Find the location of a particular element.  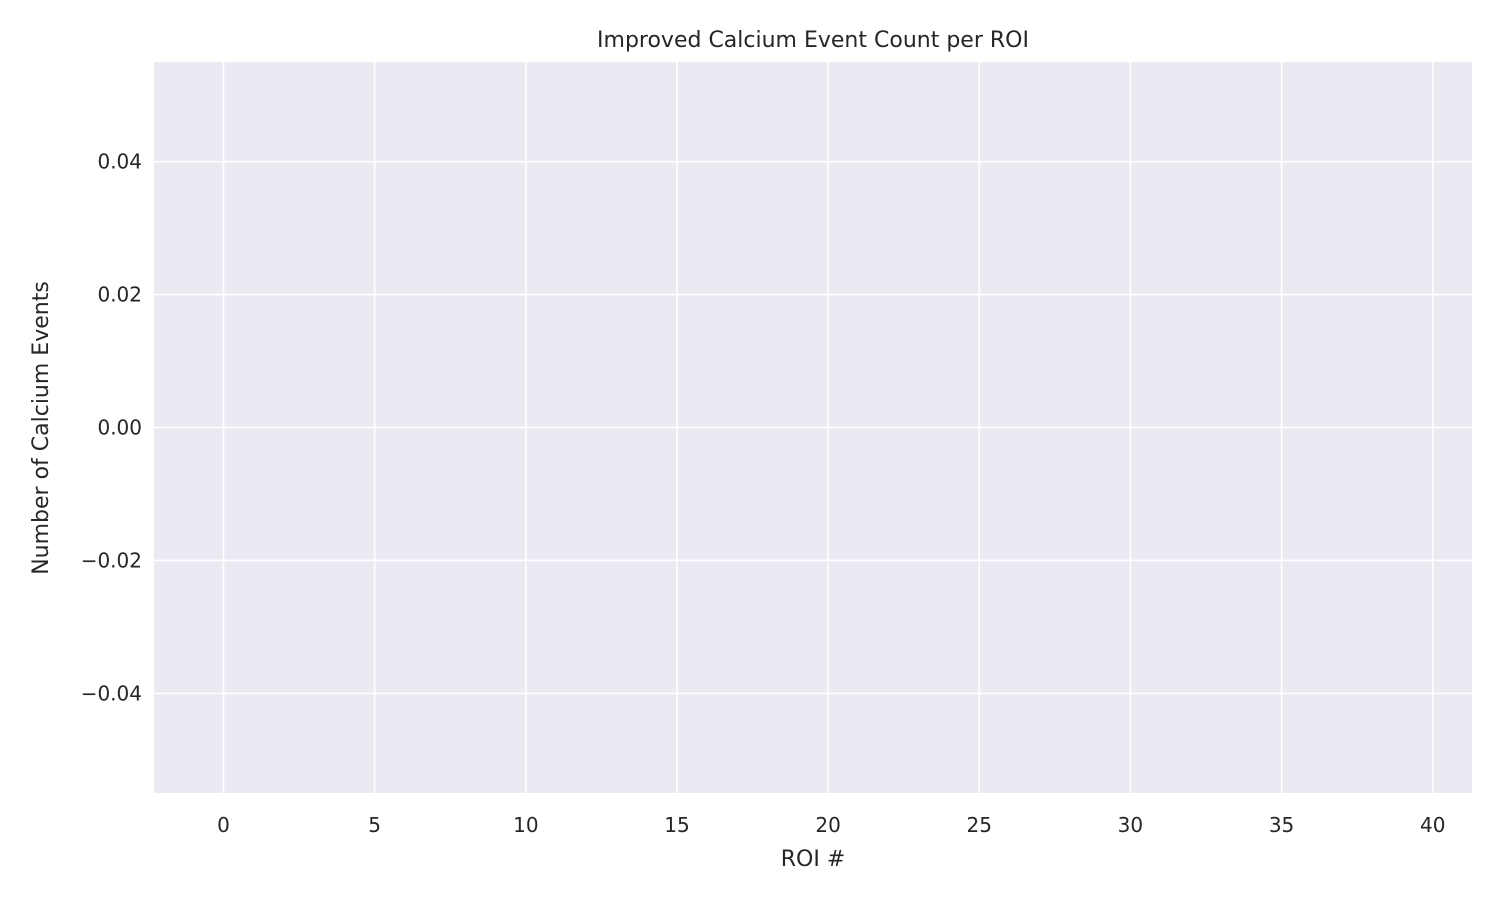

x-tick-label: 40 is located at coordinates (1432, 825).